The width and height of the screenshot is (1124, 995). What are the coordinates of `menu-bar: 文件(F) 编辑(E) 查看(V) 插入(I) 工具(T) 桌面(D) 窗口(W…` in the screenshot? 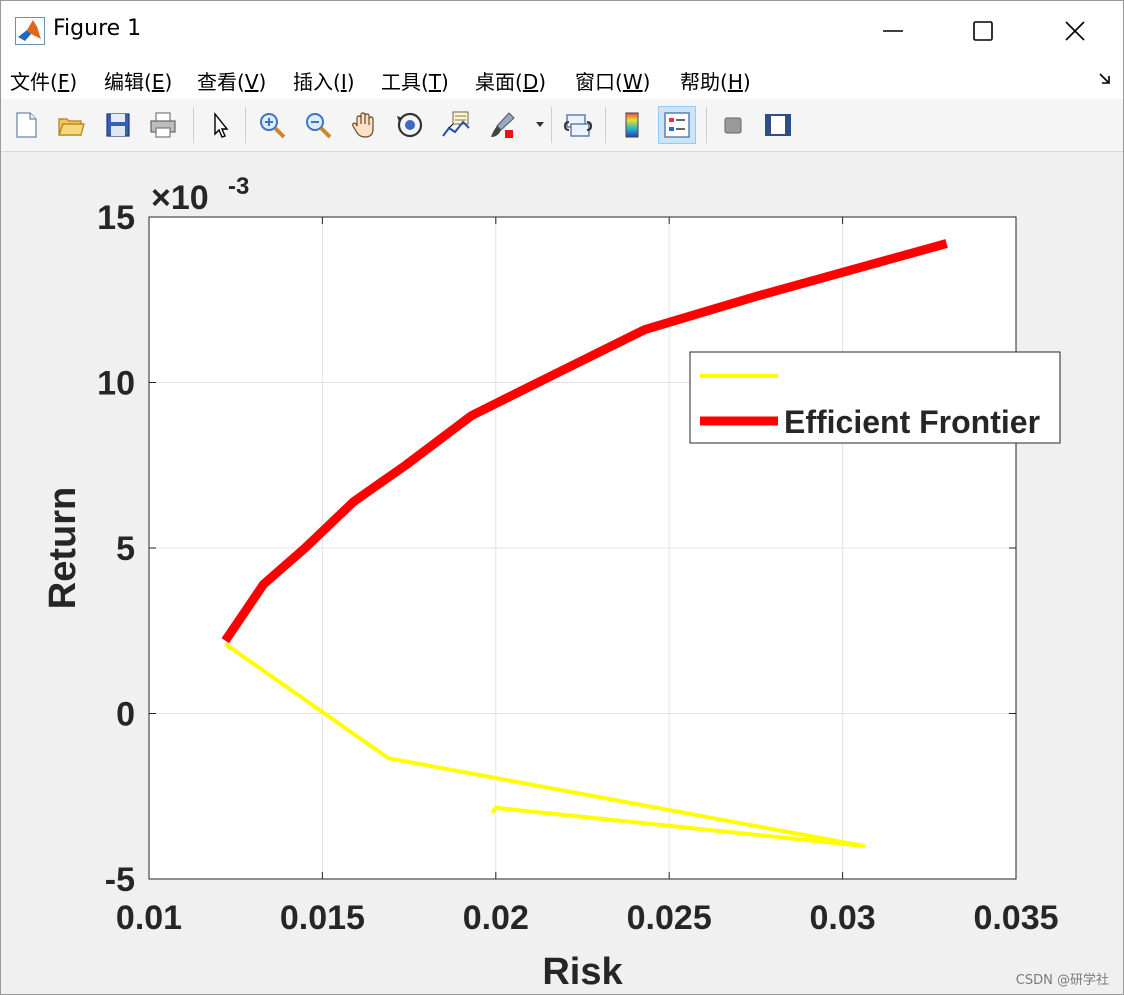 It's located at (562, 80).